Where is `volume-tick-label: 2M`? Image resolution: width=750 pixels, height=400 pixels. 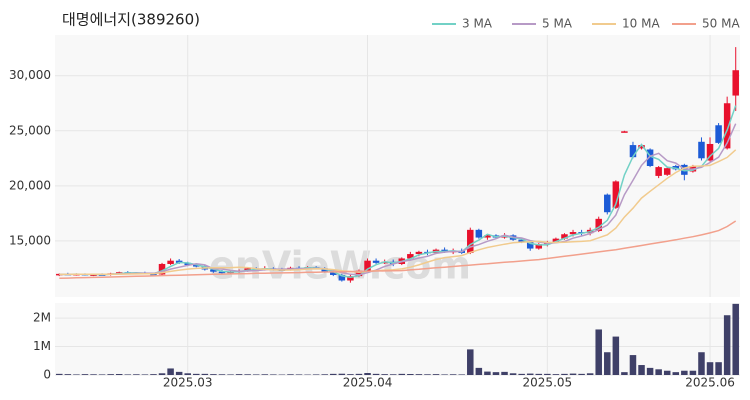
volume-tick-label: 2M is located at coordinates (42, 318).